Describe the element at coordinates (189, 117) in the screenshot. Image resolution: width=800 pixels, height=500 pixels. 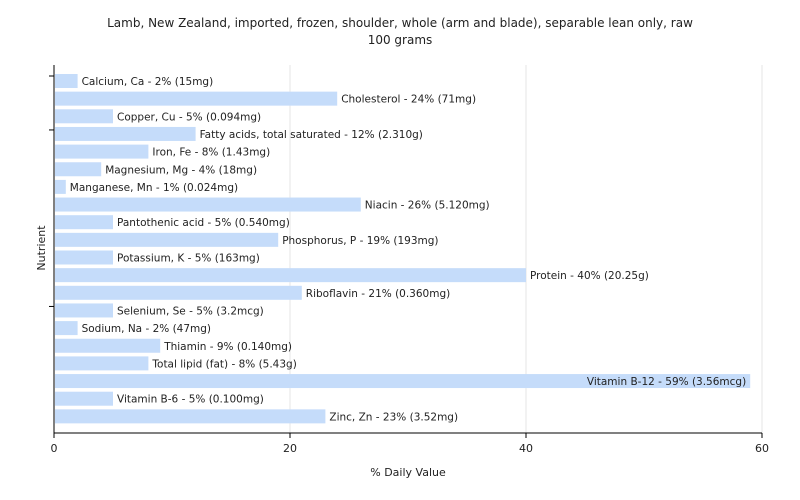
I see `bar-label: Copper, Cu - 5% (0.094mg)` at that location.